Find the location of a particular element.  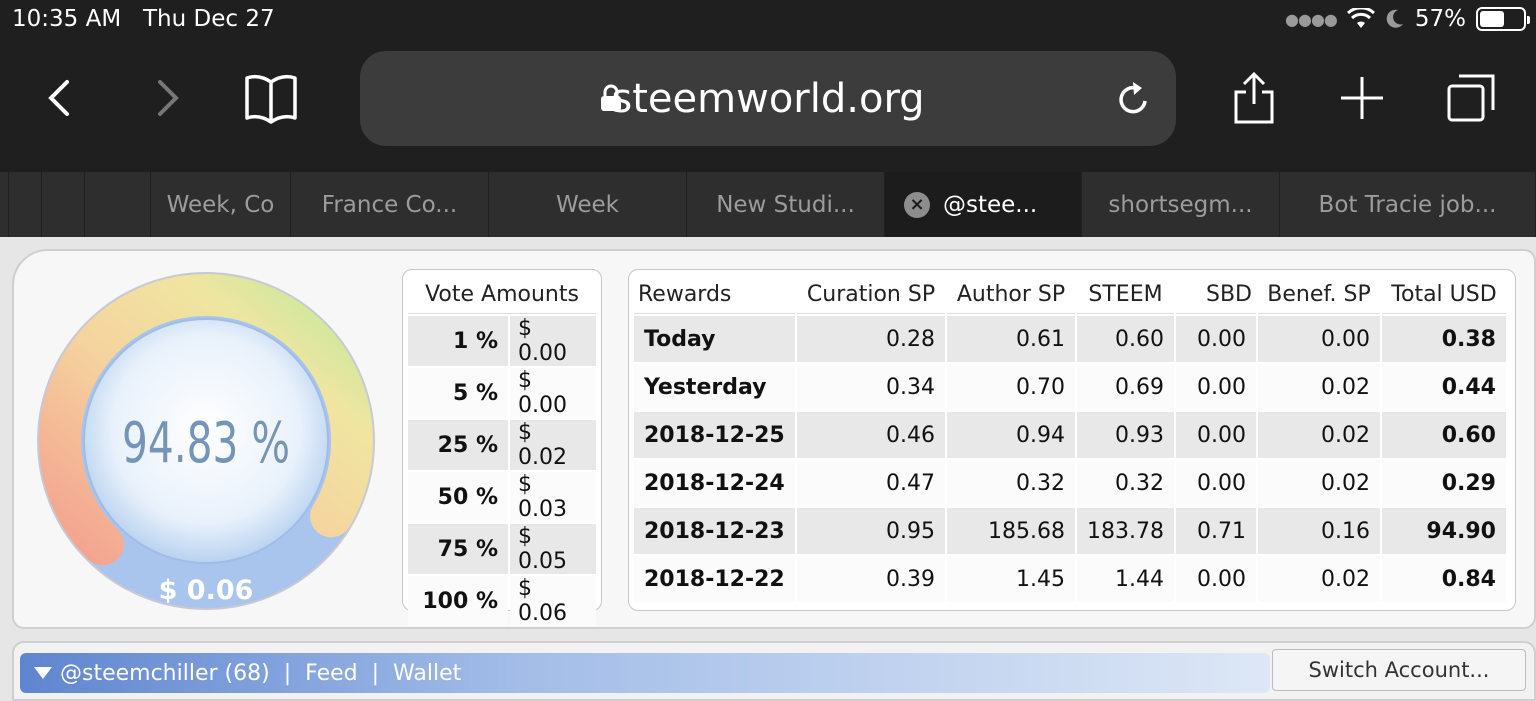

url-text: steemworld.org is located at coordinates (768, 99).